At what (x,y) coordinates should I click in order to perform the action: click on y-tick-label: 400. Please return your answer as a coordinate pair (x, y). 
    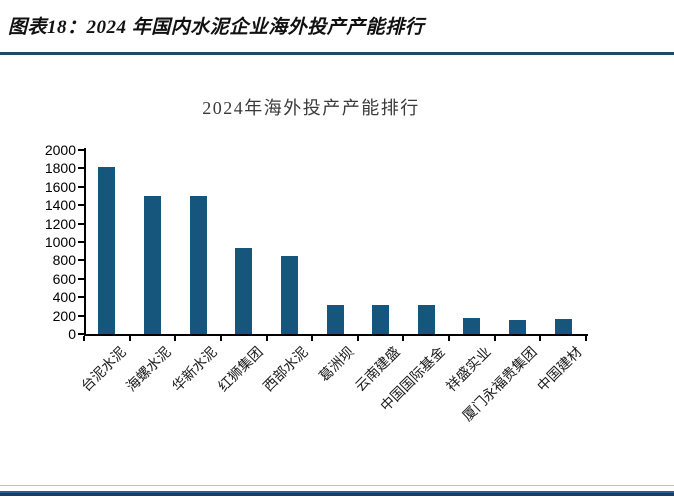
    Looking at the image, I should click on (64, 297).